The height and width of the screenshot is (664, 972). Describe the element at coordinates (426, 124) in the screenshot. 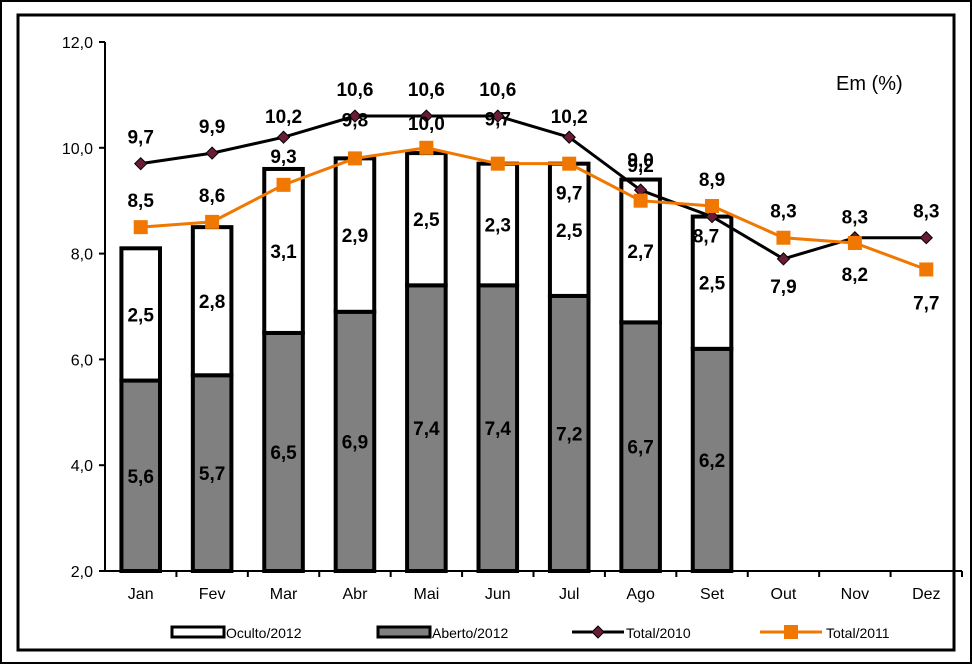

I see `data-label-total-2011-mai: 10,0` at that location.